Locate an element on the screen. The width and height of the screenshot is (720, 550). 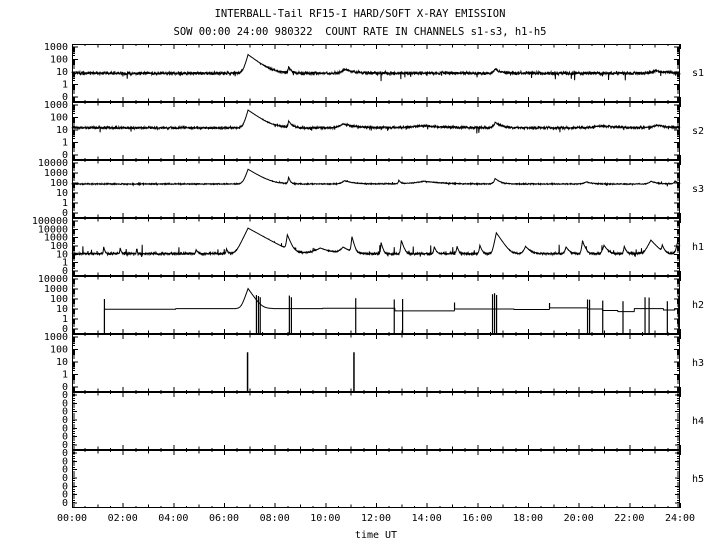
panel-frame-h3 is located at coordinates (376, 363).